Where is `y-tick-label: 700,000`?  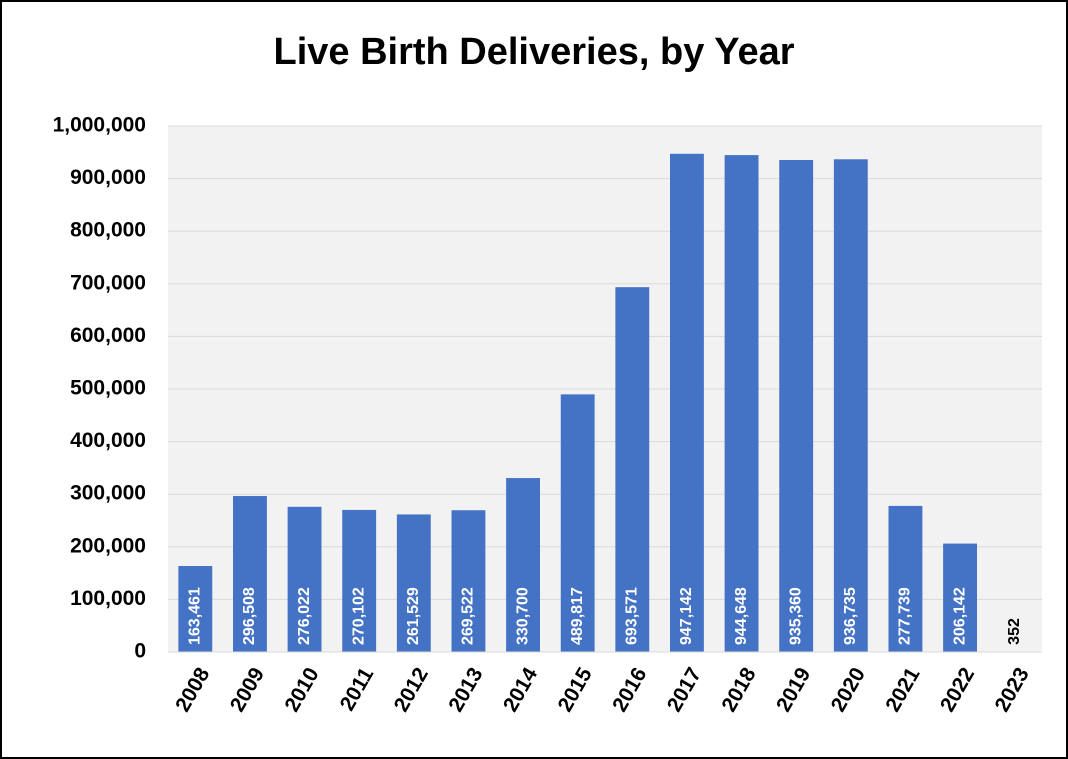 y-tick-label: 700,000 is located at coordinates (108, 282).